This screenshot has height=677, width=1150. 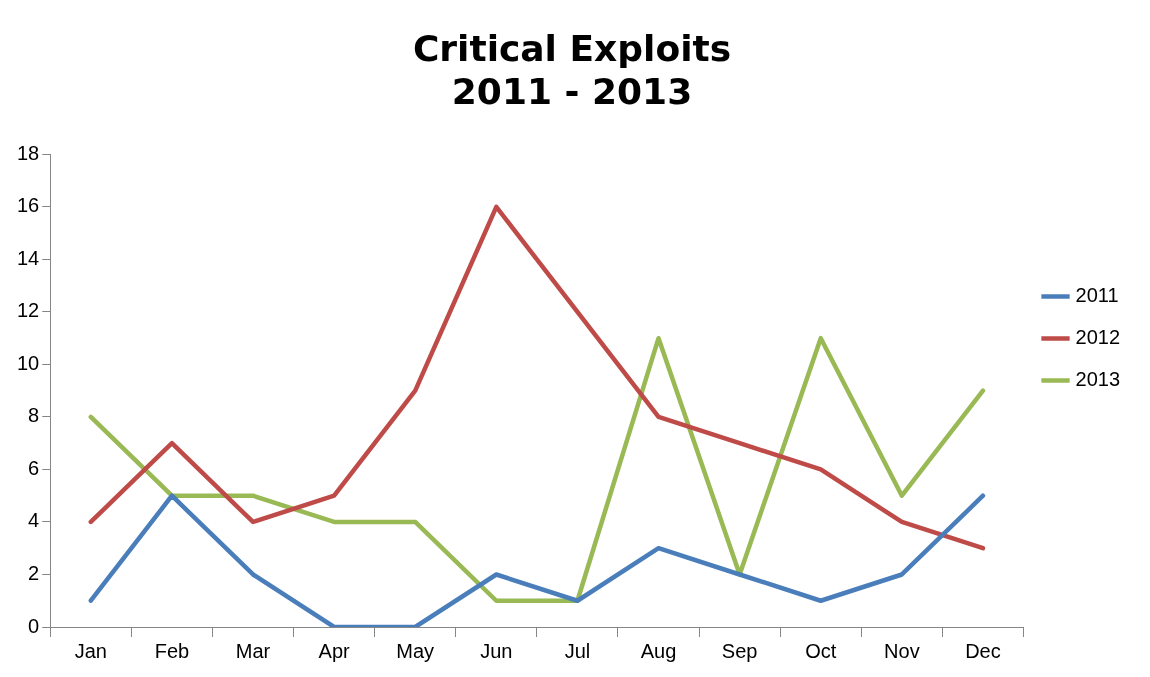 I want to click on y-tick-label: 16, so click(x=28, y=205).